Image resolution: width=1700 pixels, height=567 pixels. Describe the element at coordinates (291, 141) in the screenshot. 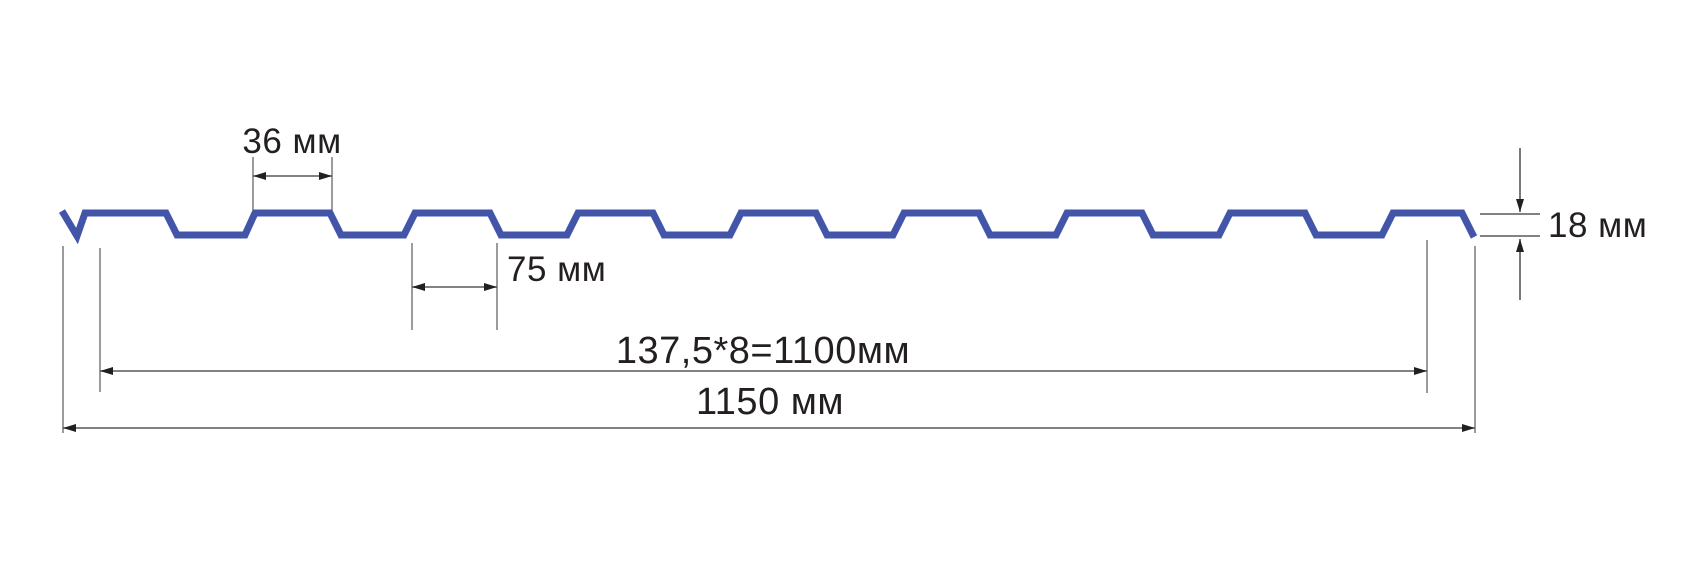

I see `dim-label-36mm: 36 мм` at that location.